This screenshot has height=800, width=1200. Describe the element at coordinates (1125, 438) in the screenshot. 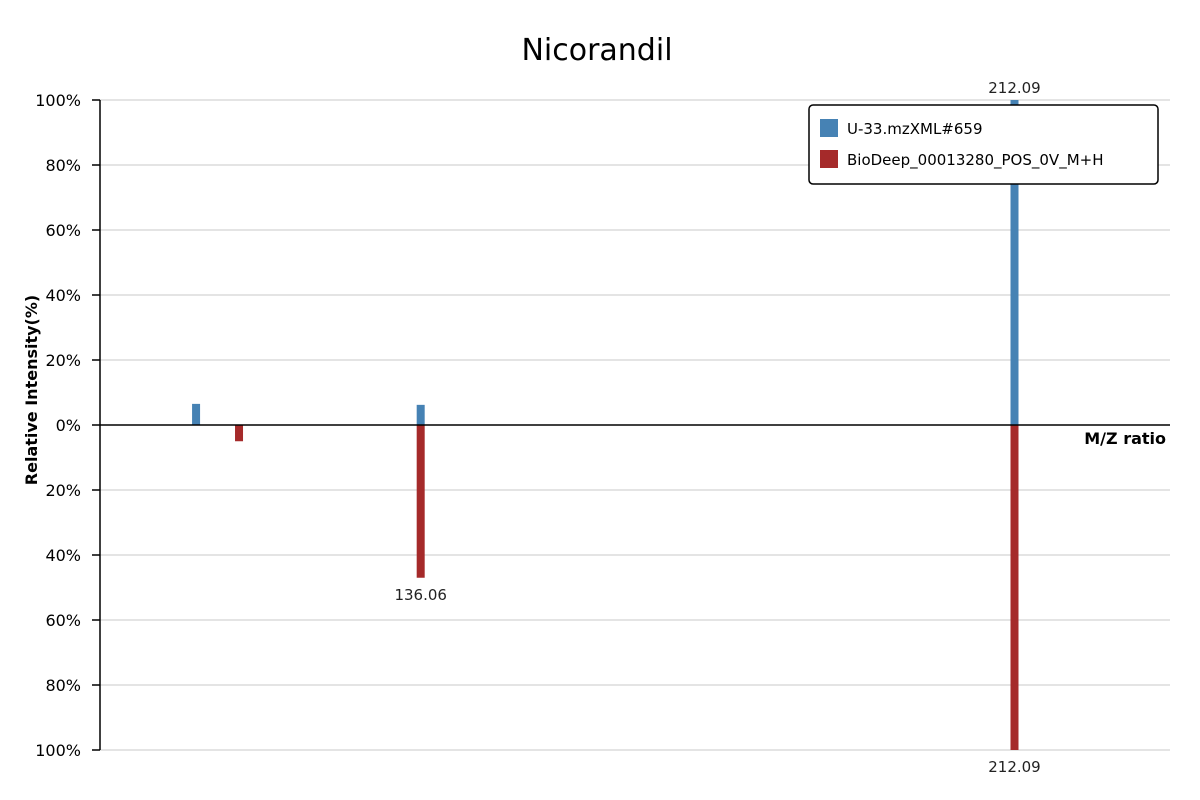

I see `x-axis-label: M/Z ratio` at that location.